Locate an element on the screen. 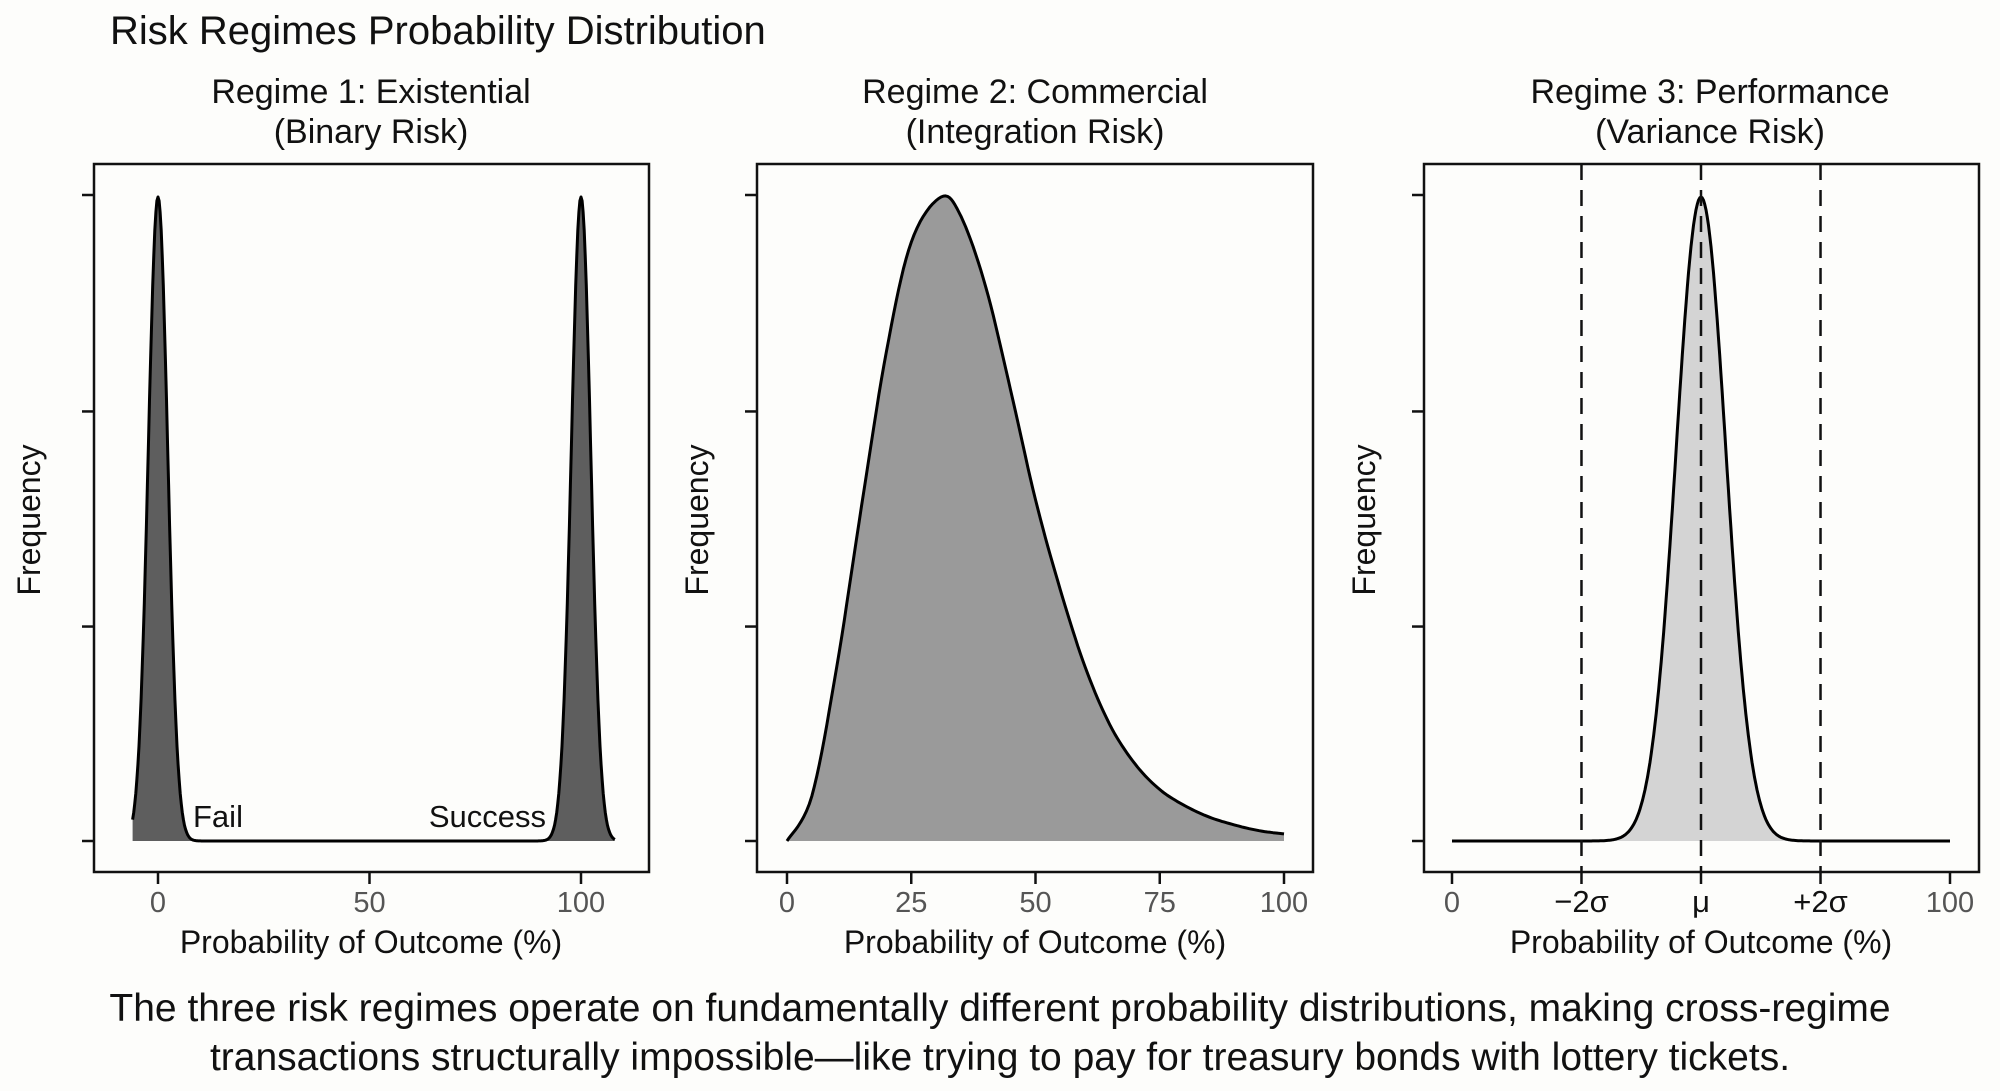 The image size is (2000, 1091). x-axis-ticks: 0 25 50 75 100 is located at coordinates (1043, 895).